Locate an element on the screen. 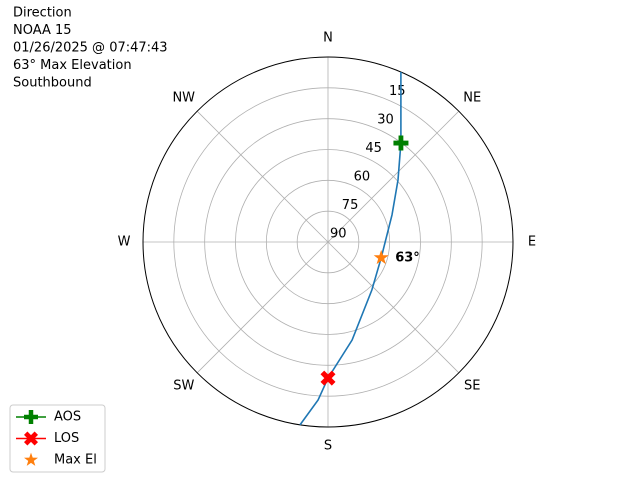  theta-tick-label: S is located at coordinates (328, 446).